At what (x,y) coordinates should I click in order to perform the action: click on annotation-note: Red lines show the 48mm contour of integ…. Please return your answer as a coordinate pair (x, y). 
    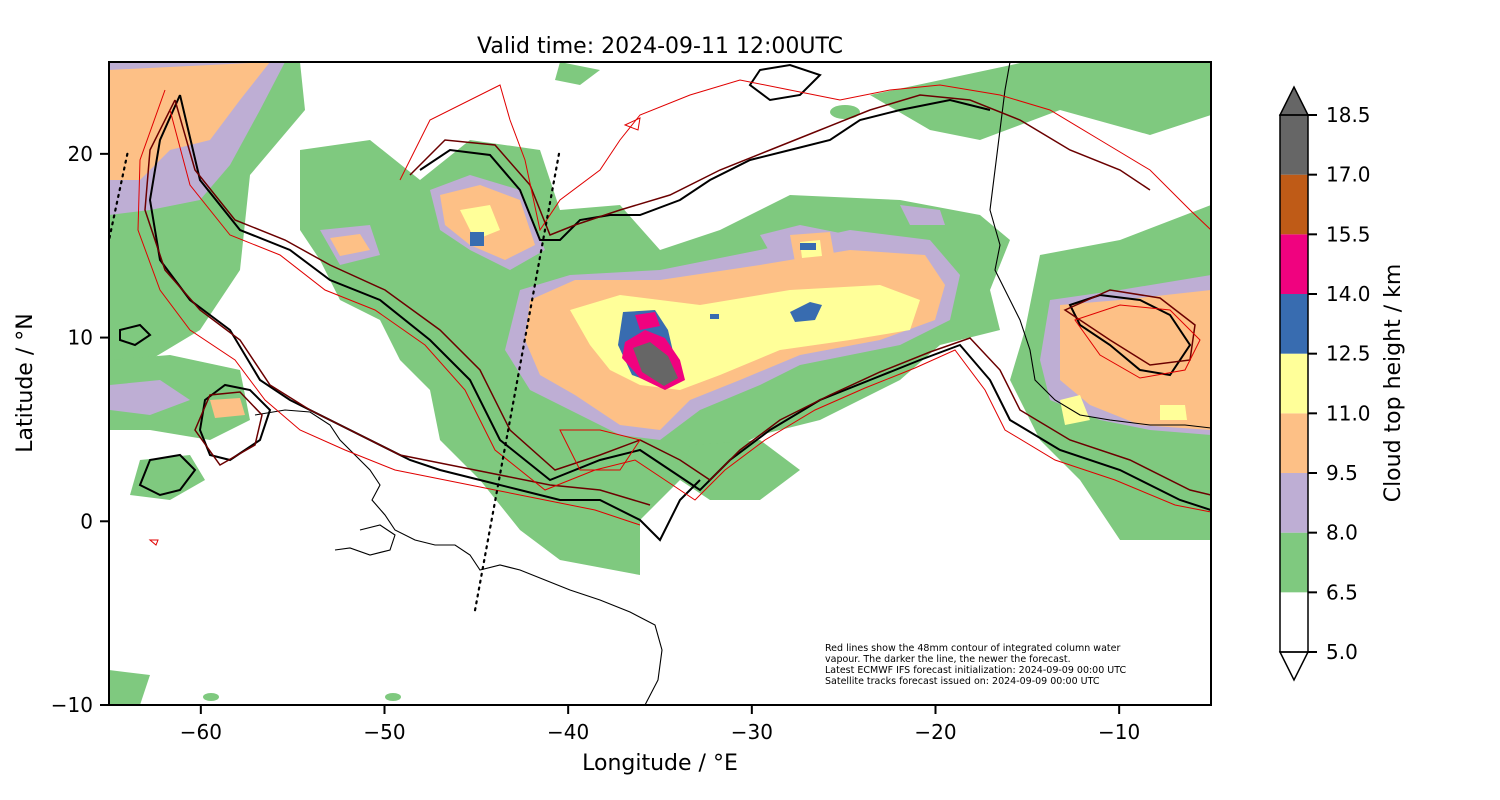
    Looking at the image, I should click on (975, 665).